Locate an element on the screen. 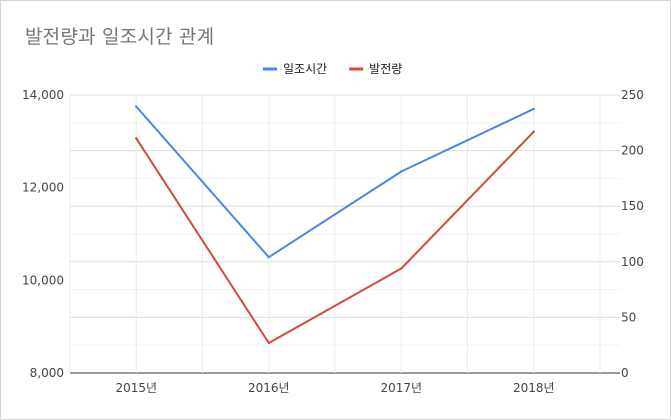 Image resolution: width=671 pixels, height=420 pixels. x-axis-ticks: 2015년 2016년 2017년 2018년 is located at coordinates (334, 388).